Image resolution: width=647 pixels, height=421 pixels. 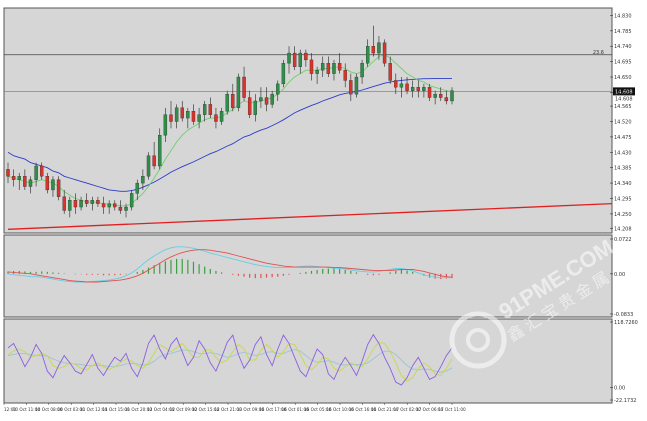 What do you see at coordinates (623, 169) in the screenshot?
I see `price-tick-label: 14.385` at bounding box center [623, 169].